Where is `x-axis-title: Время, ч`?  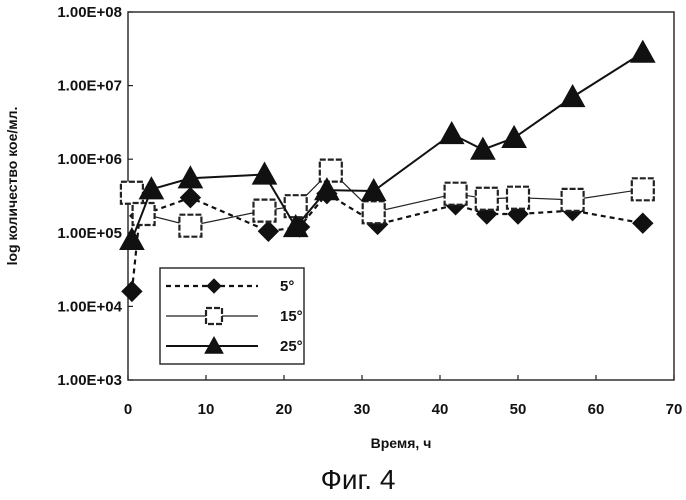
x-axis-title: Время, ч is located at coordinates (401, 443).